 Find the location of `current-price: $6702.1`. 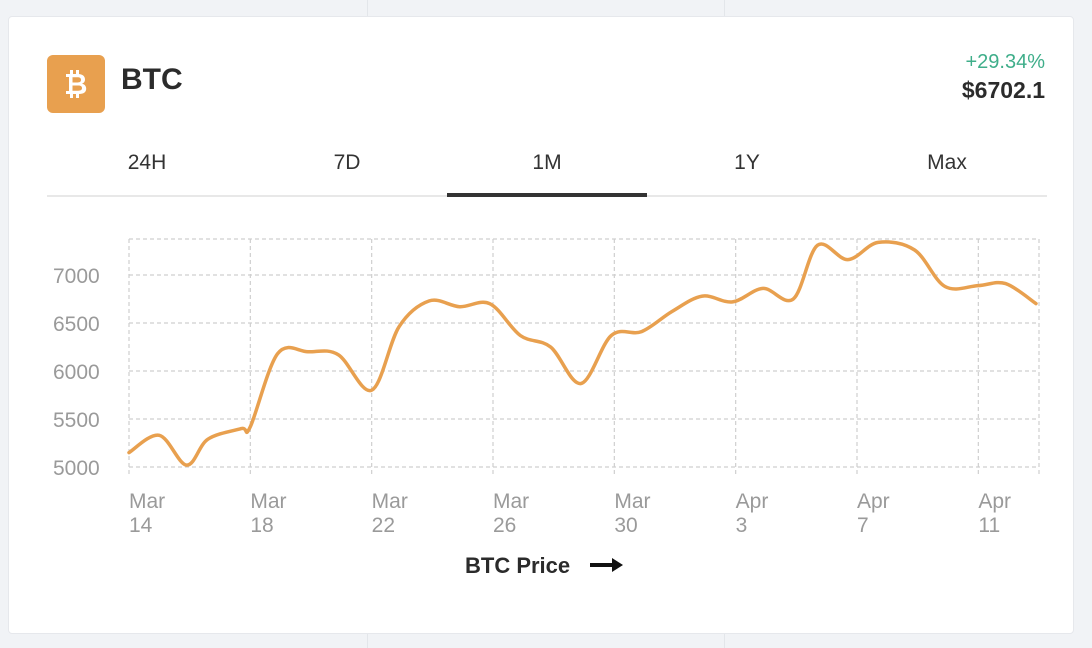

current-price: $6702.1 is located at coordinates (1003, 90).